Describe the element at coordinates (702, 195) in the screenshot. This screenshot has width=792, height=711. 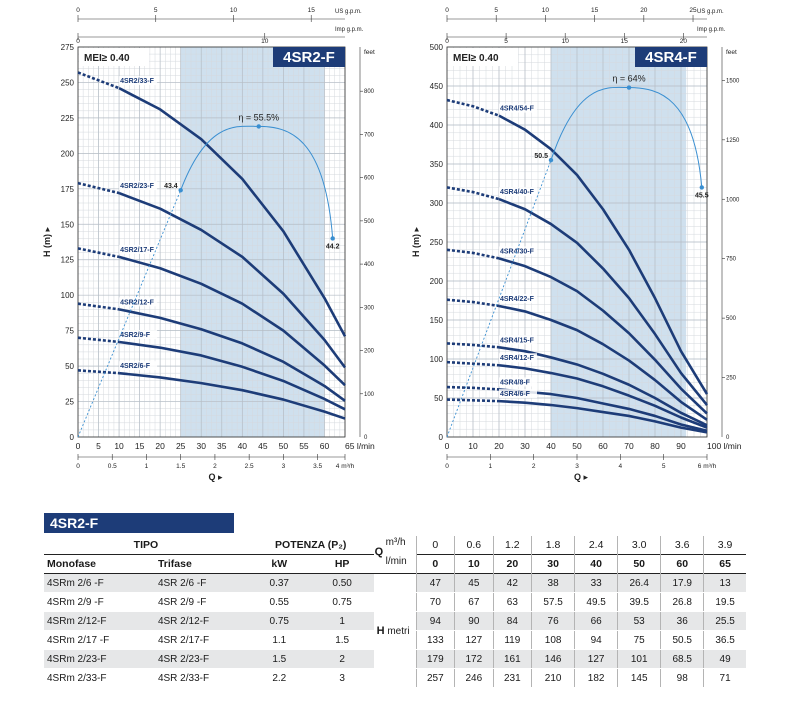
I see `efficiency-point-label: 45.5` at that location.